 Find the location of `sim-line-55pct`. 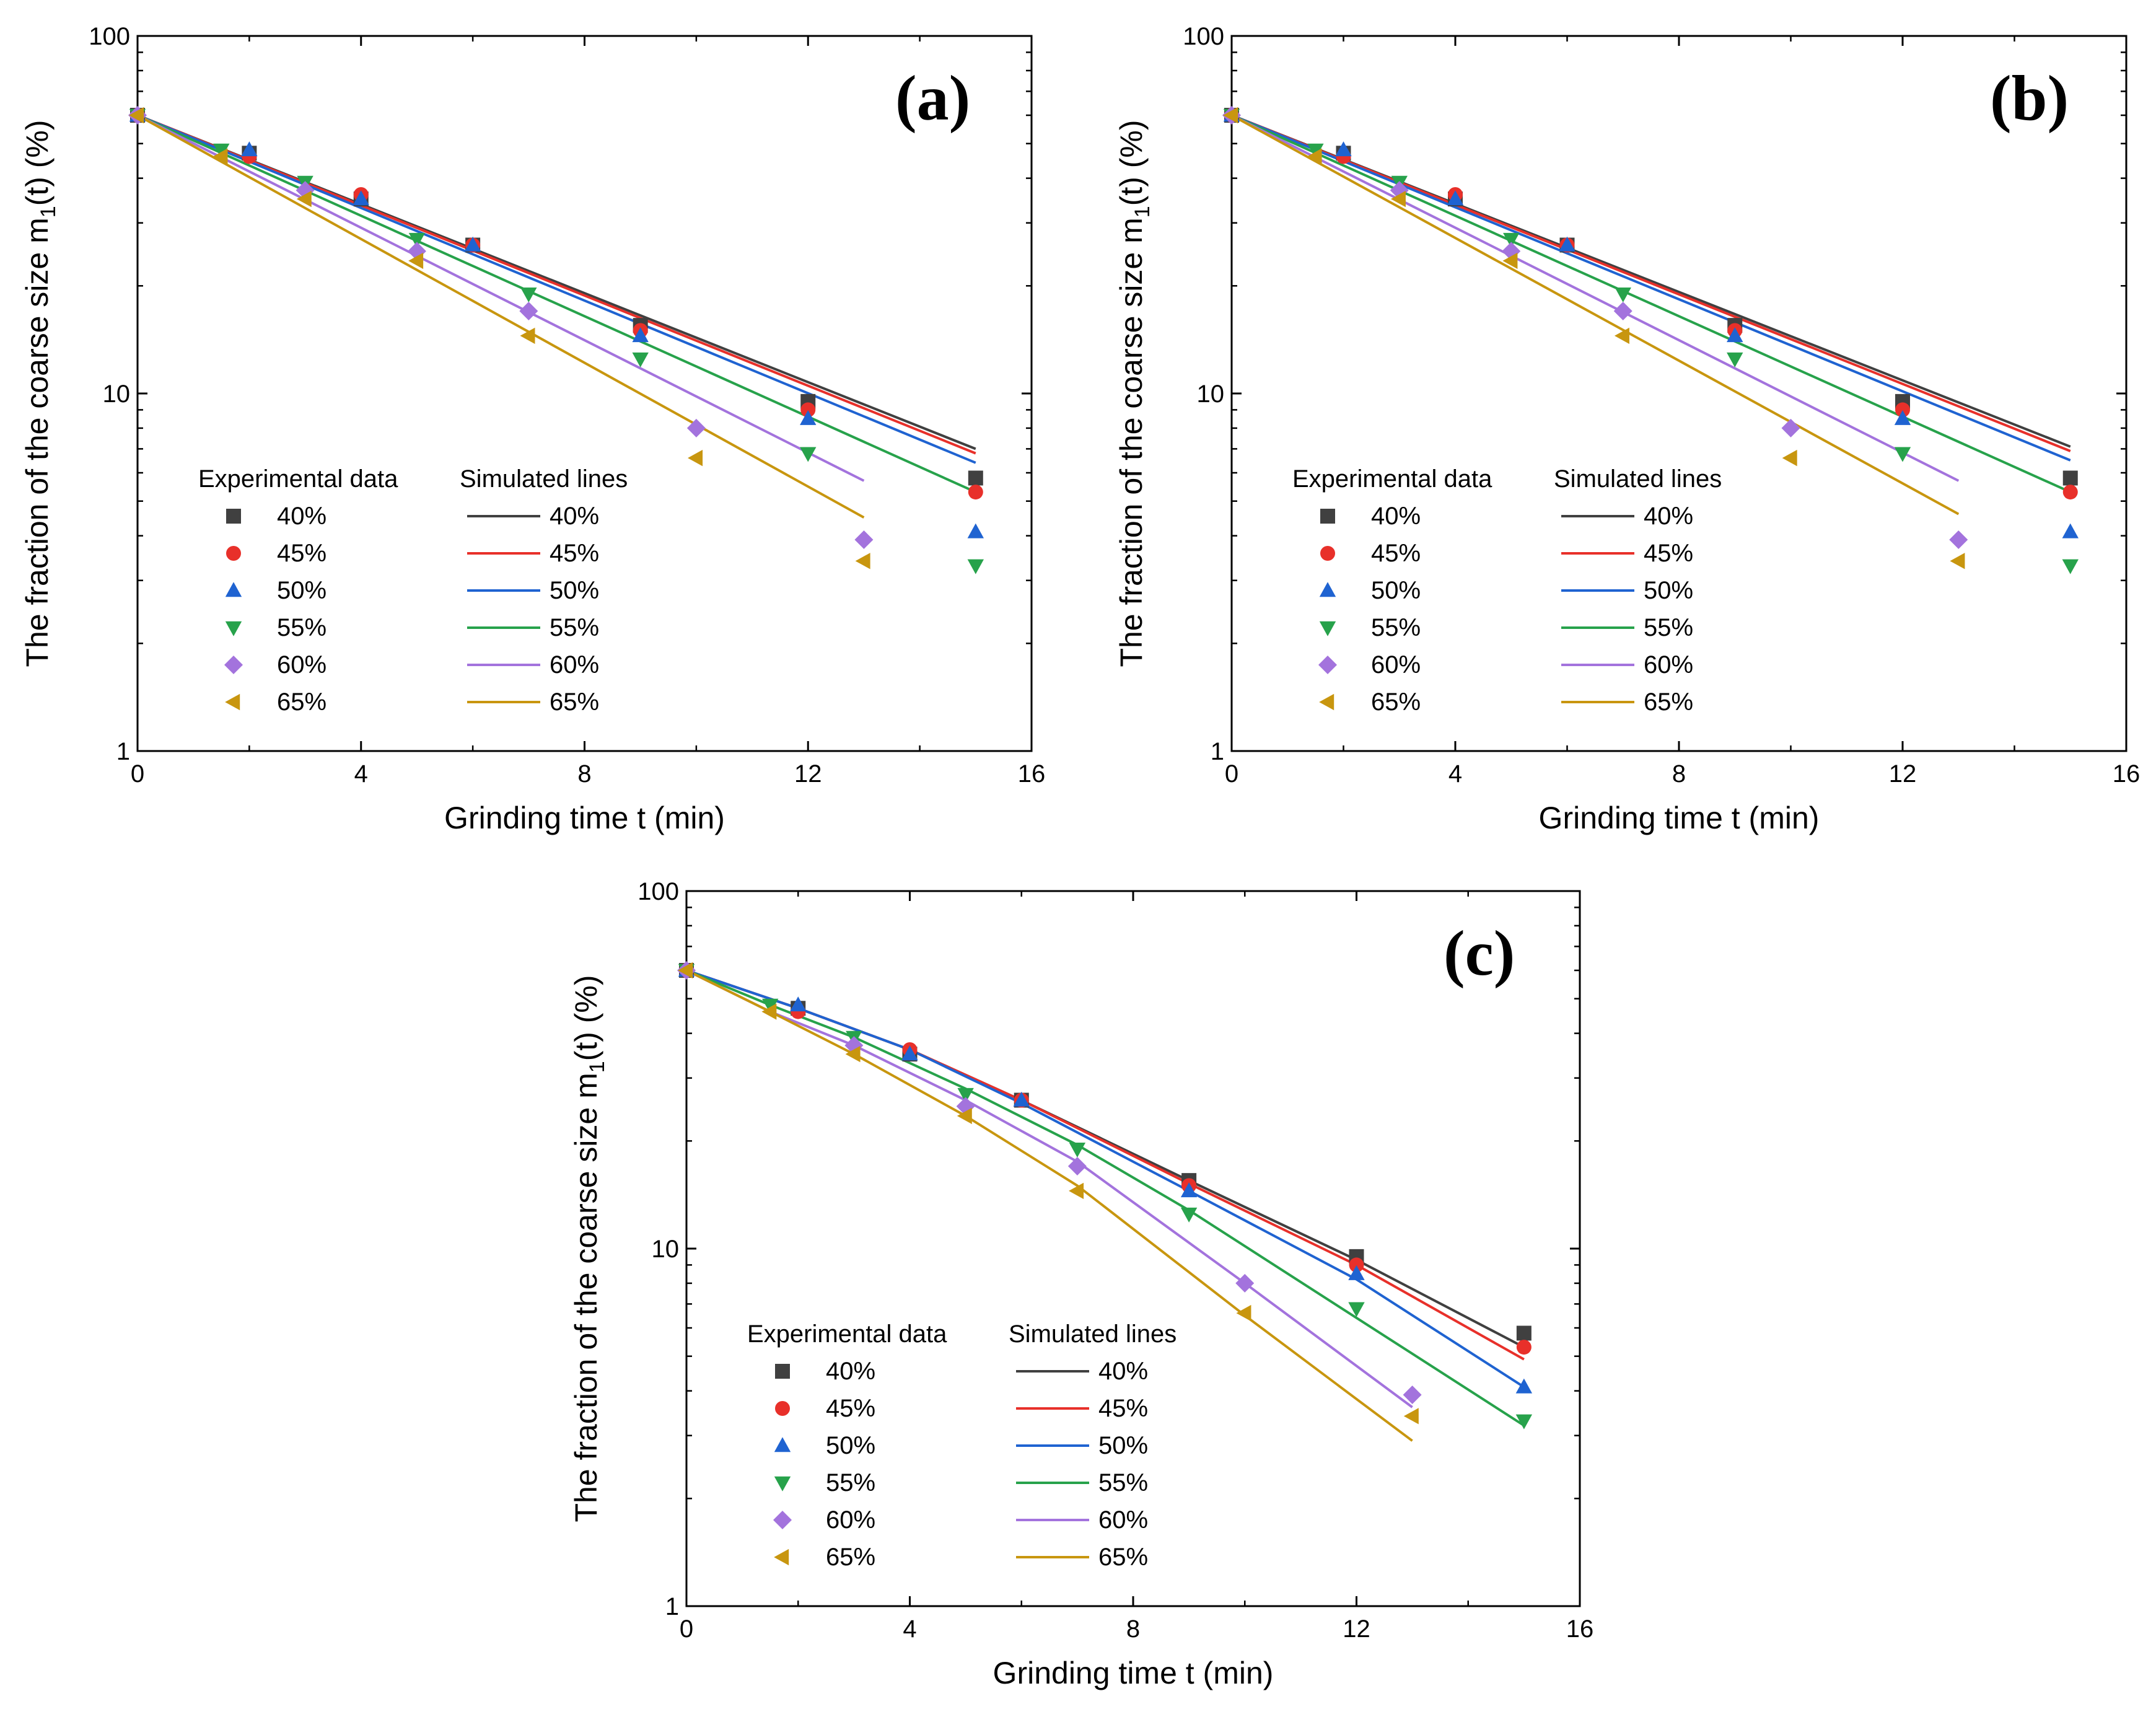

sim-line-55pct is located at coordinates (1105, 1198).